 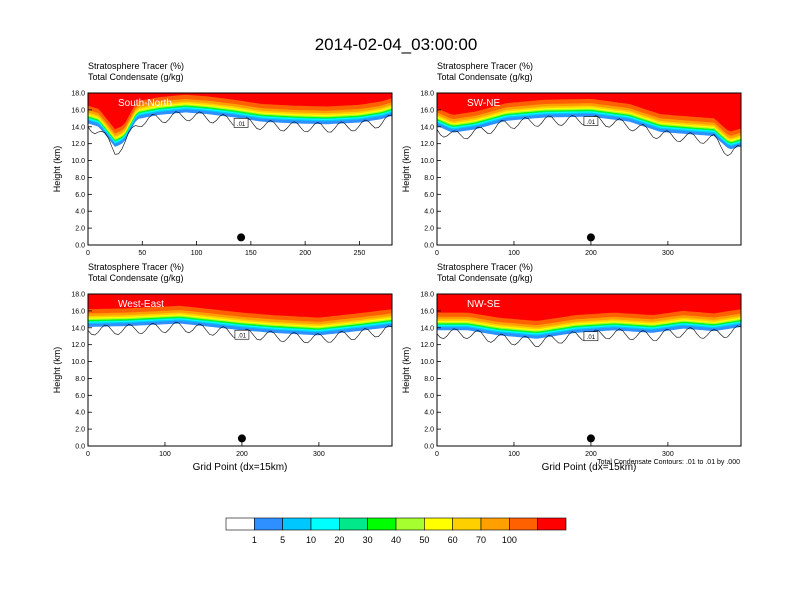 I want to click on colorbar-label: 100, so click(x=509, y=540).